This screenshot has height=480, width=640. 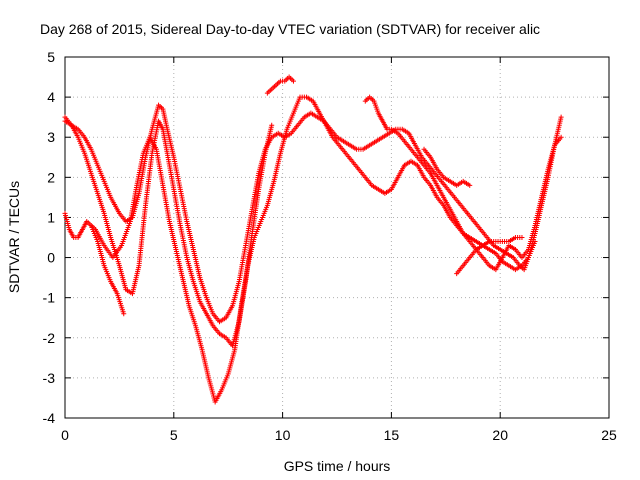 What do you see at coordinates (49, 298) in the screenshot?
I see `y-tick-label: -1` at bounding box center [49, 298].